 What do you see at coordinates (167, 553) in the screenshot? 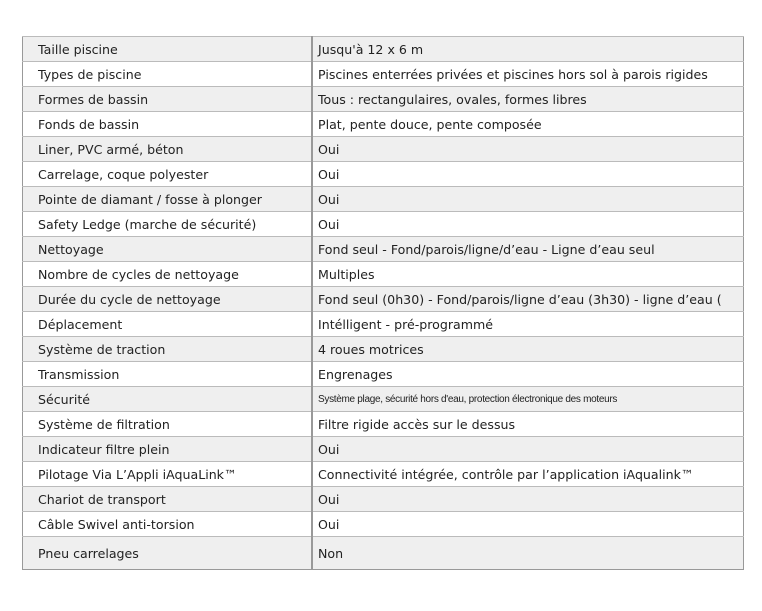
I see `spec-label: Pneu carrelages` at bounding box center [167, 553].